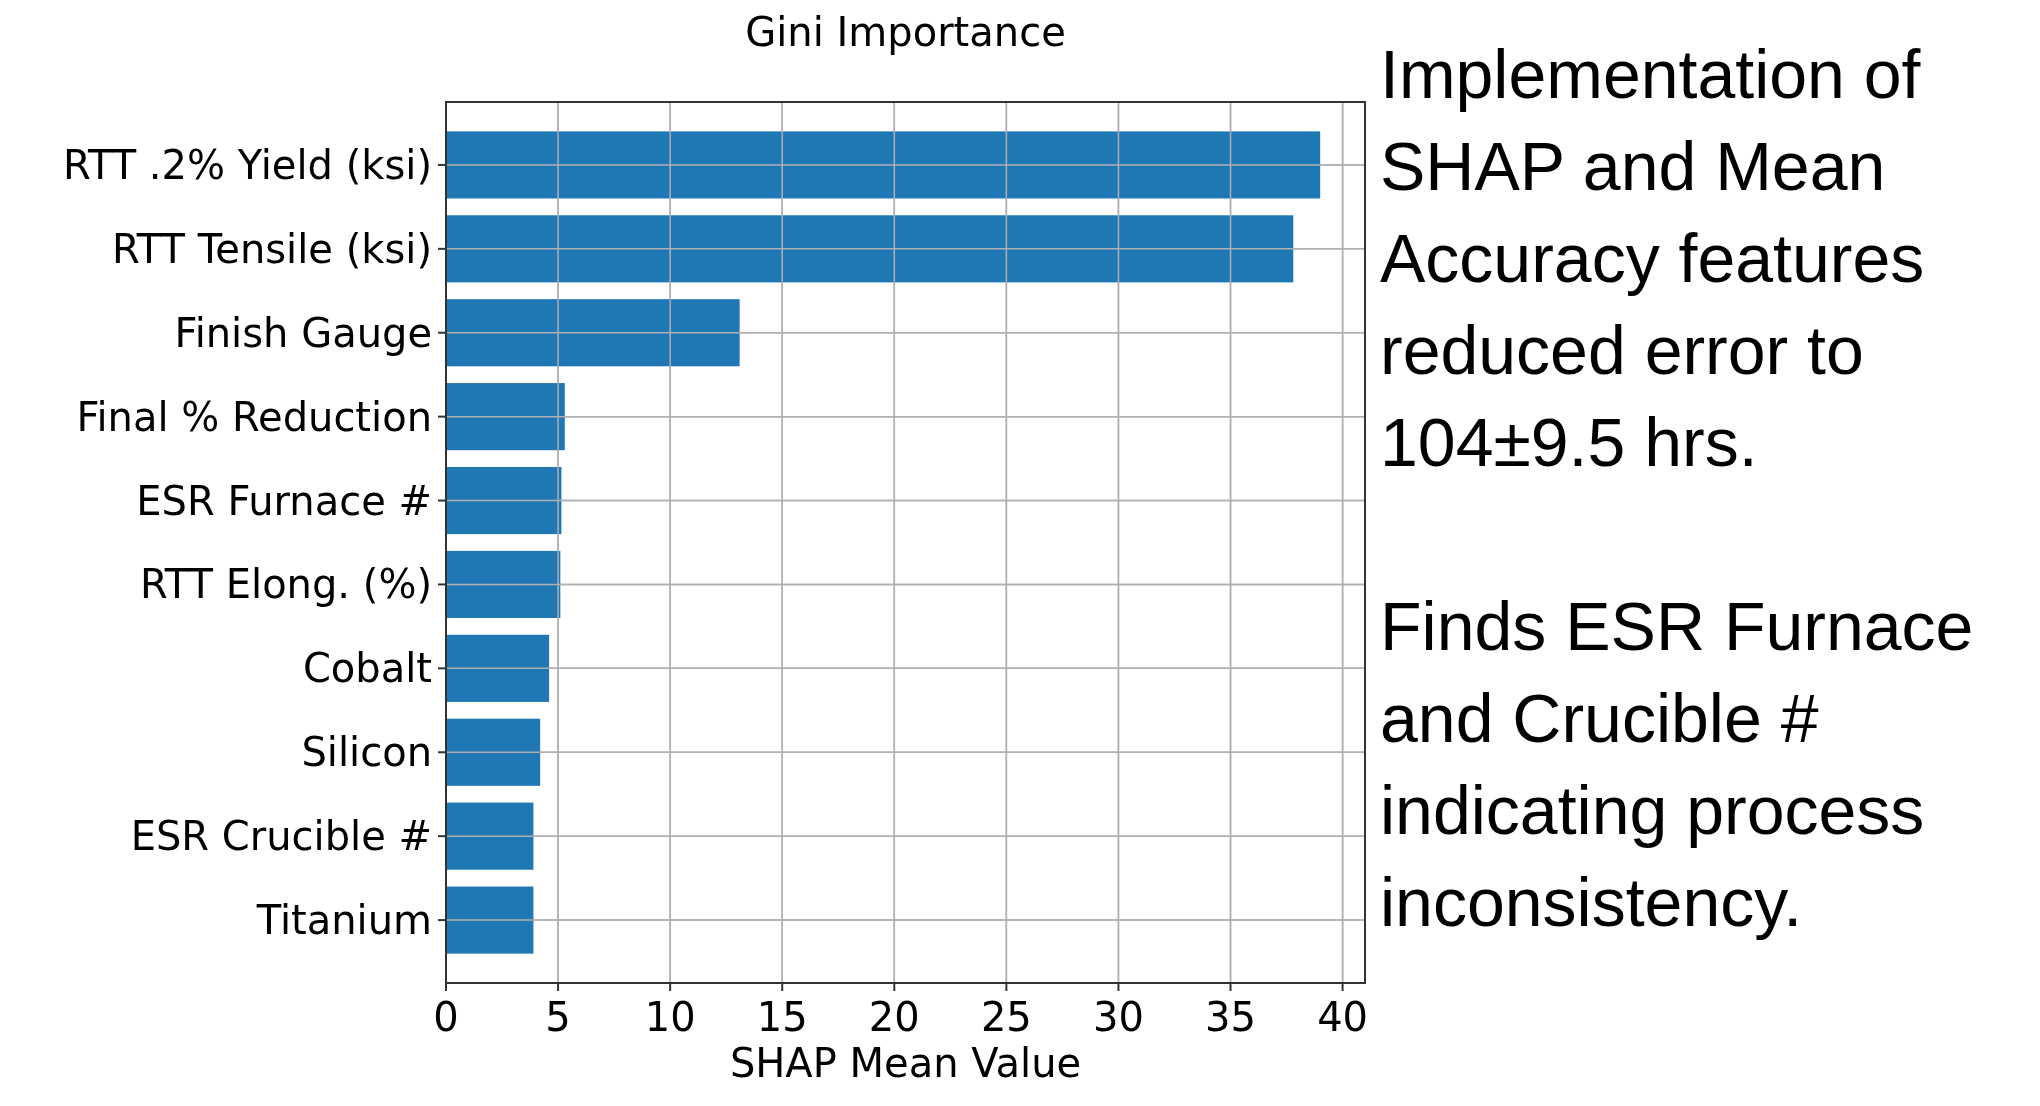 Image resolution: width=2040 pixels, height=1106 pixels. Describe the element at coordinates (905, 32) in the screenshot. I see `chart-title: Gini Importance` at that location.